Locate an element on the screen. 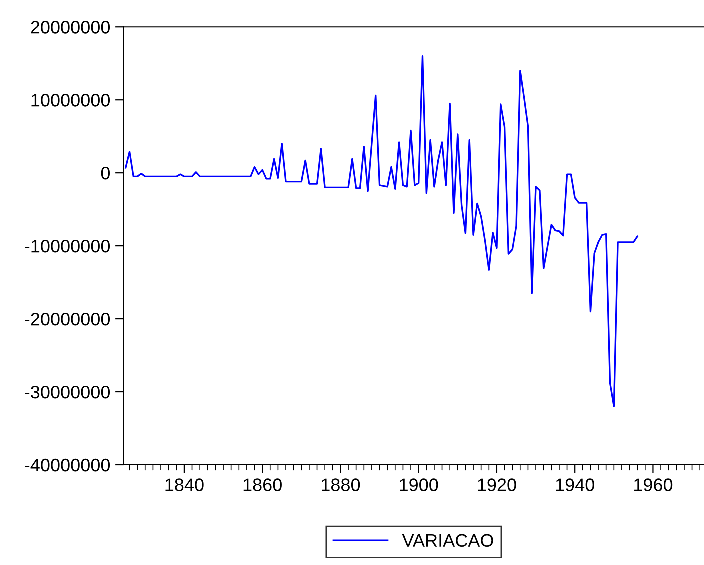 The height and width of the screenshot is (565, 704). y-tick-label: 10000000 is located at coordinates (71, 100).